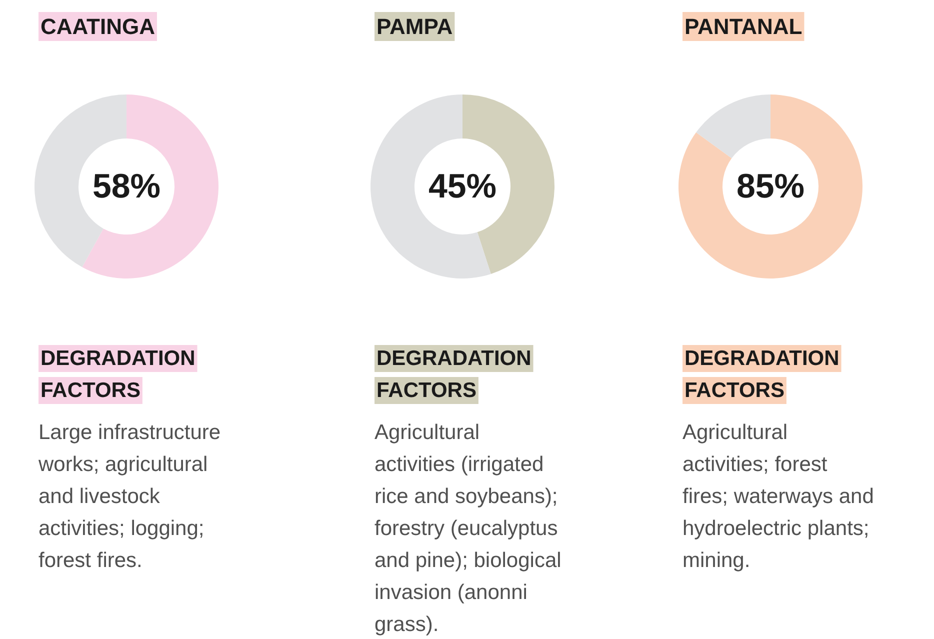  What do you see at coordinates (129, 496) in the screenshot?
I see `text: Large infrastructure works; agricultural and livestock activities; logging; forest fires.` at bounding box center [129, 496].